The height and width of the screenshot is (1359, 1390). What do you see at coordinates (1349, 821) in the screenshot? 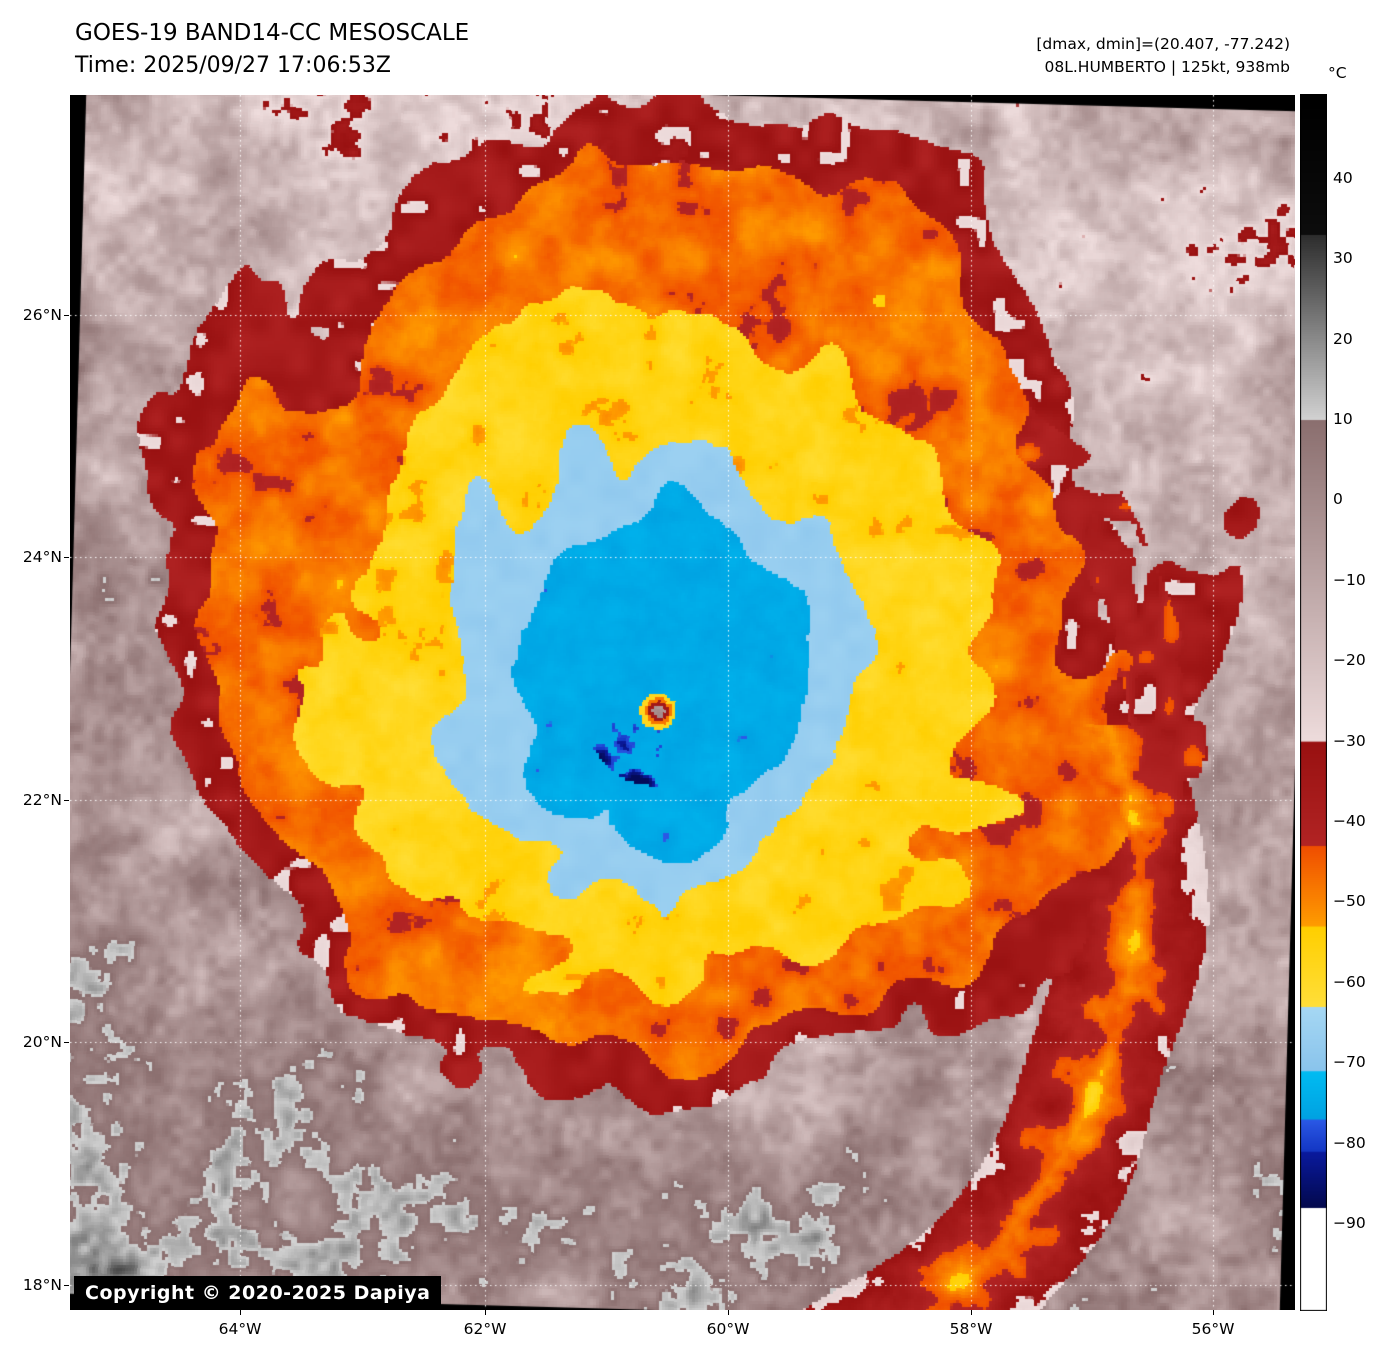
I see `colorbar-tick-label: −40` at bounding box center [1349, 821].